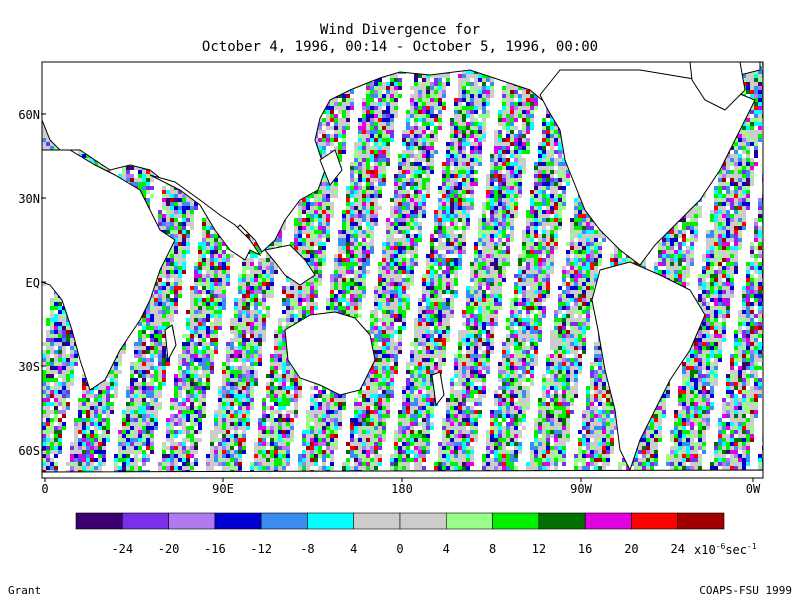  Describe the element at coordinates (745, 590) in the screenshot. I see `organization-credit: COAPS-FSU 1999` at that location.